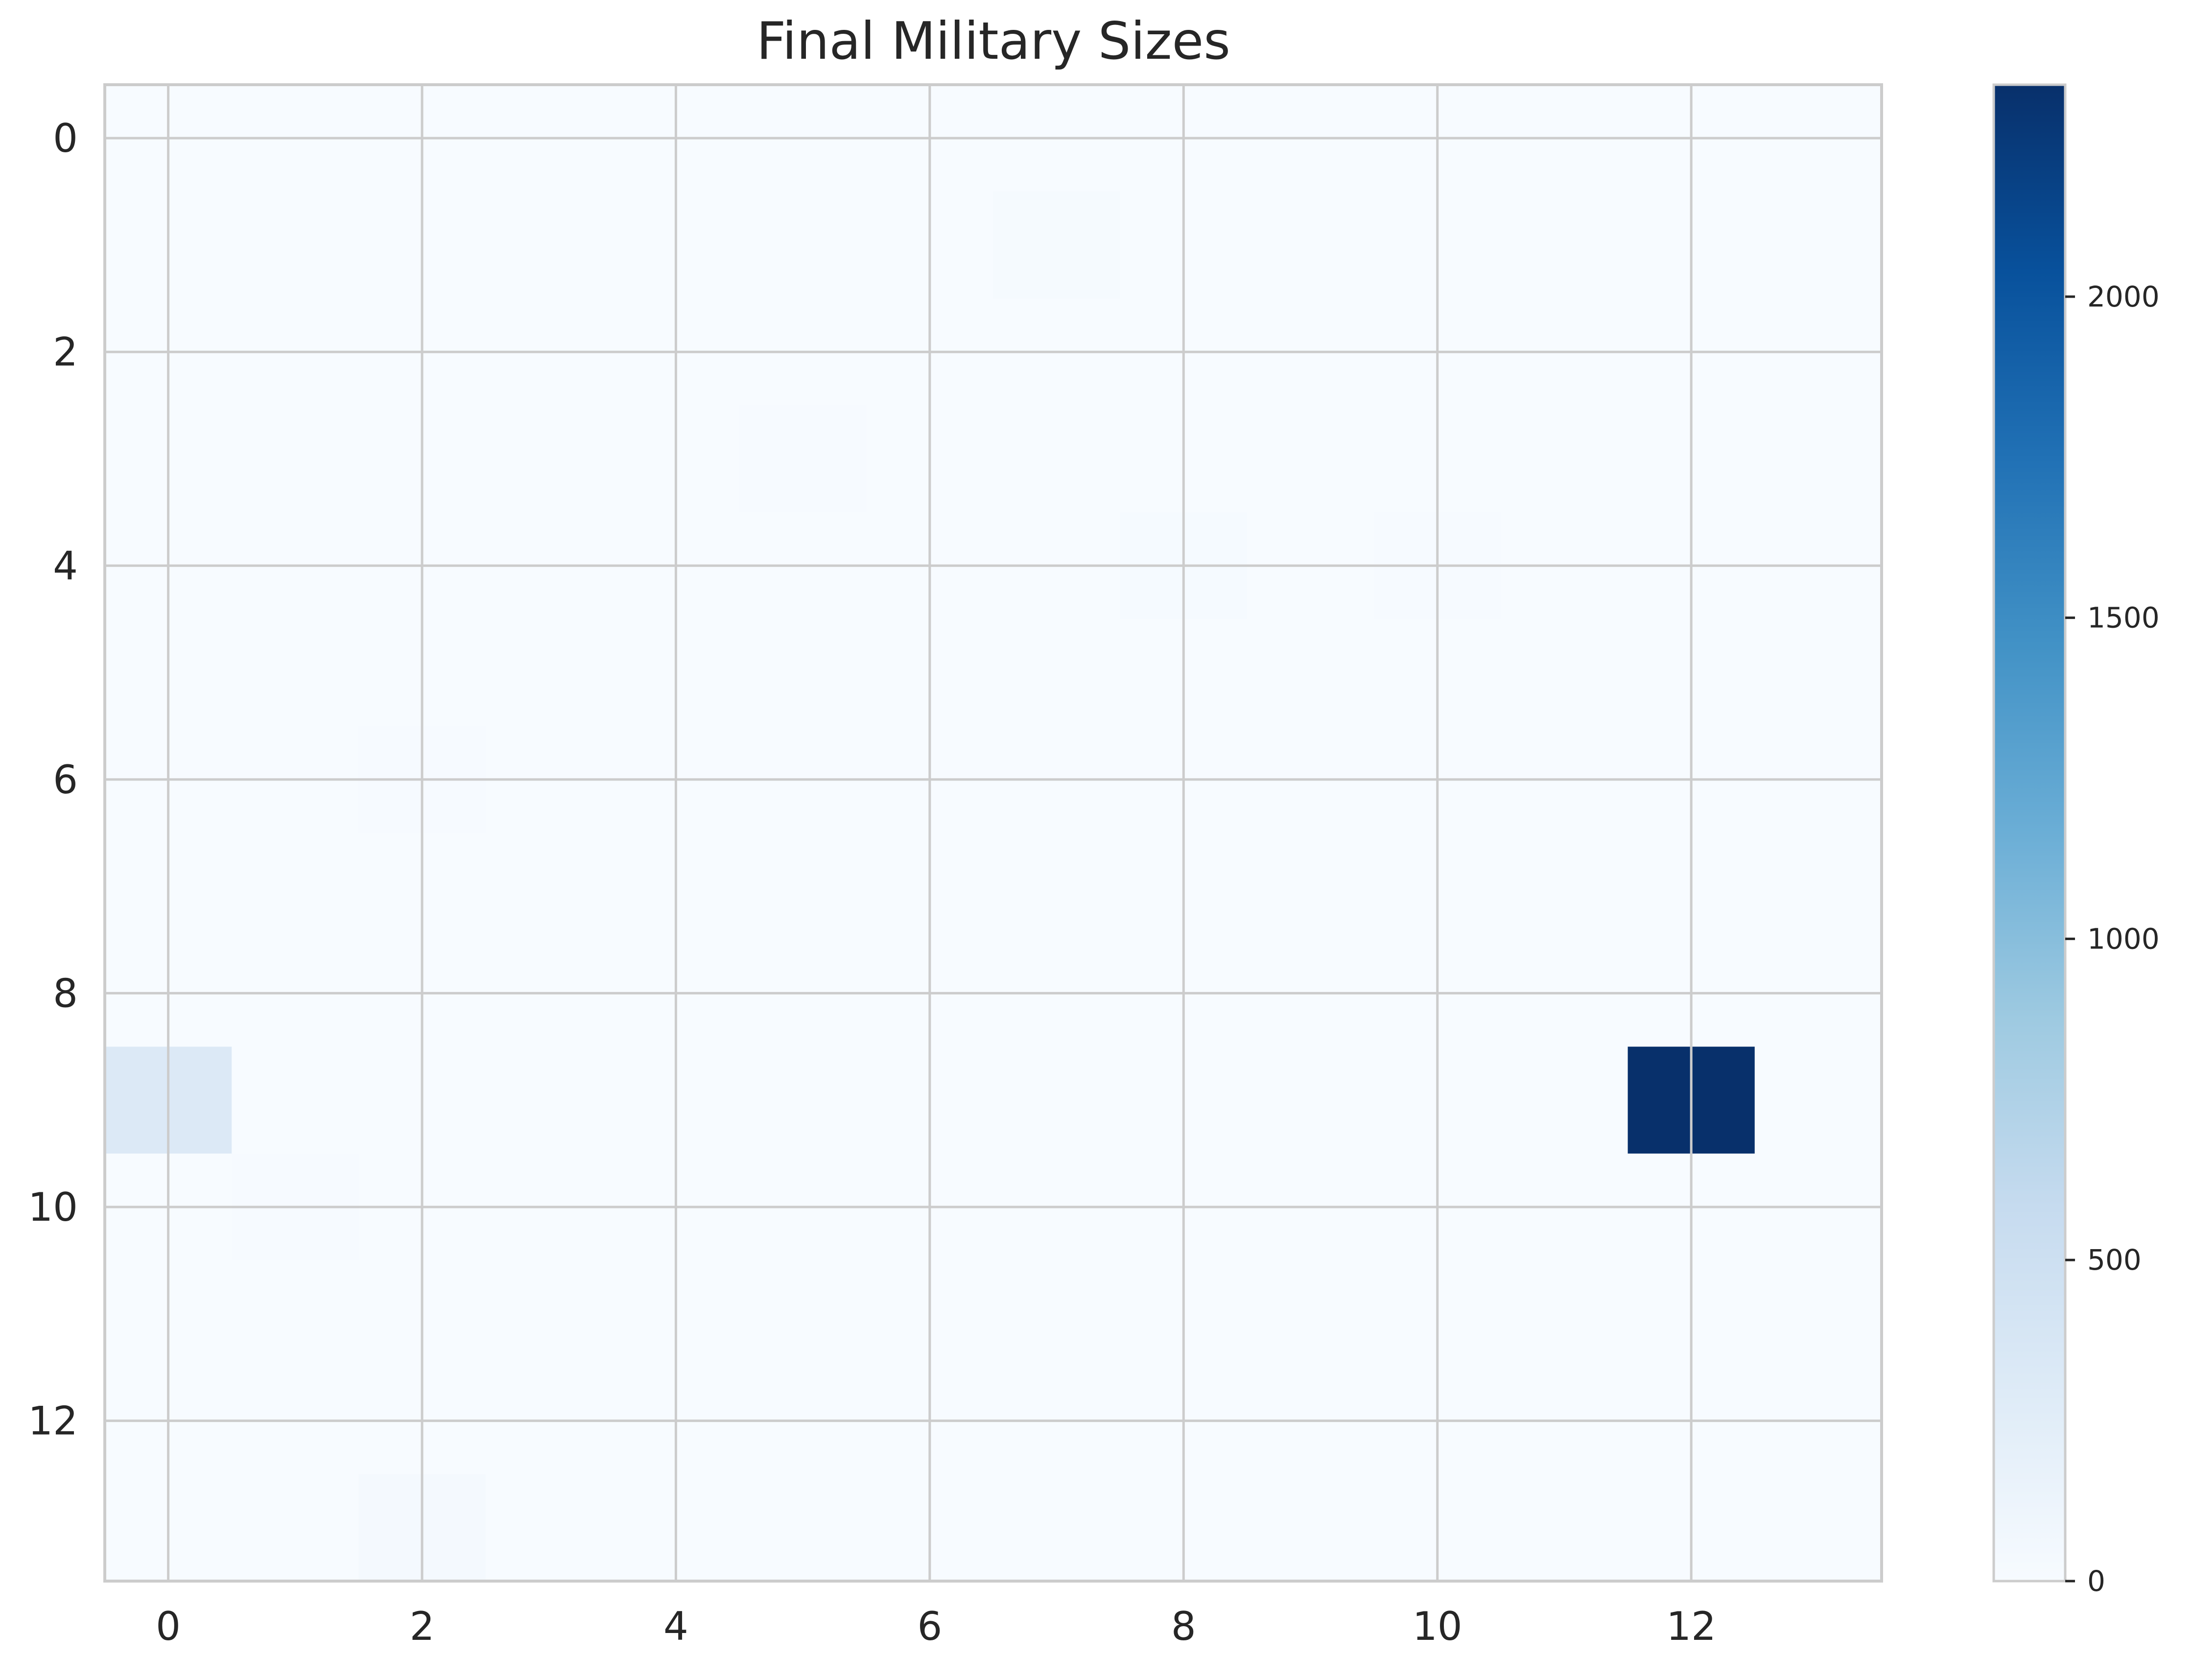 The height and width of the screenshot is (1680, 2193). I want to click on y-tick-label: 12, so click(53, 1421).